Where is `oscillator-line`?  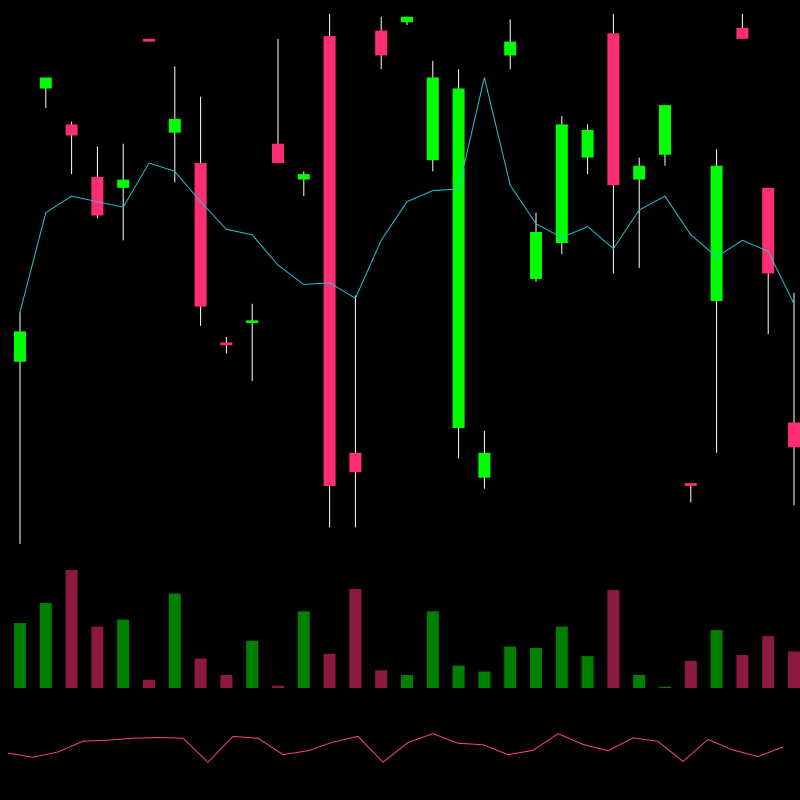 oscillator-line is located at coordinates (395, 748).